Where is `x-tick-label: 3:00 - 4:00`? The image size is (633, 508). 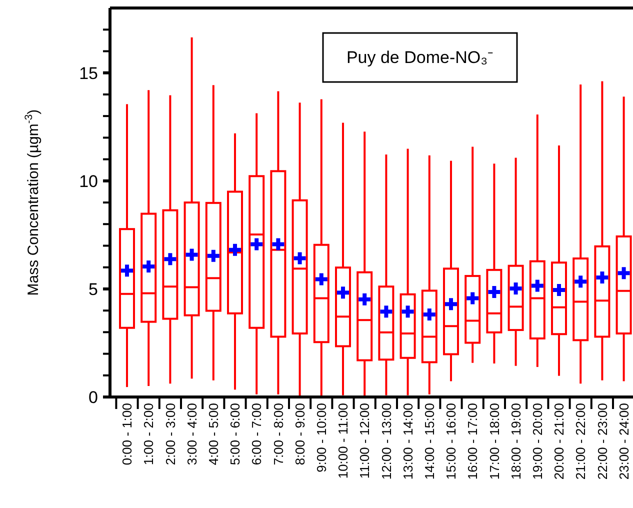 x-tick-label: 3:00 - 4:00 is located at coordinates (192, 434).